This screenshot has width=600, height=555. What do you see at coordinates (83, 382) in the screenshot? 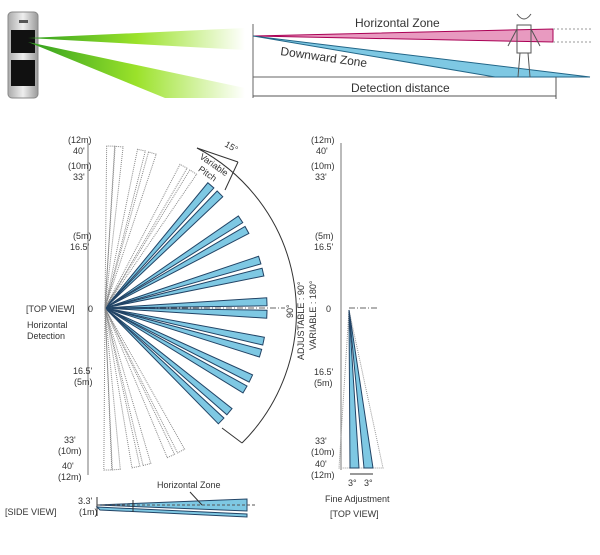
I see `tick-5m-bottom: (5m)` at bounding box center [83, 382].